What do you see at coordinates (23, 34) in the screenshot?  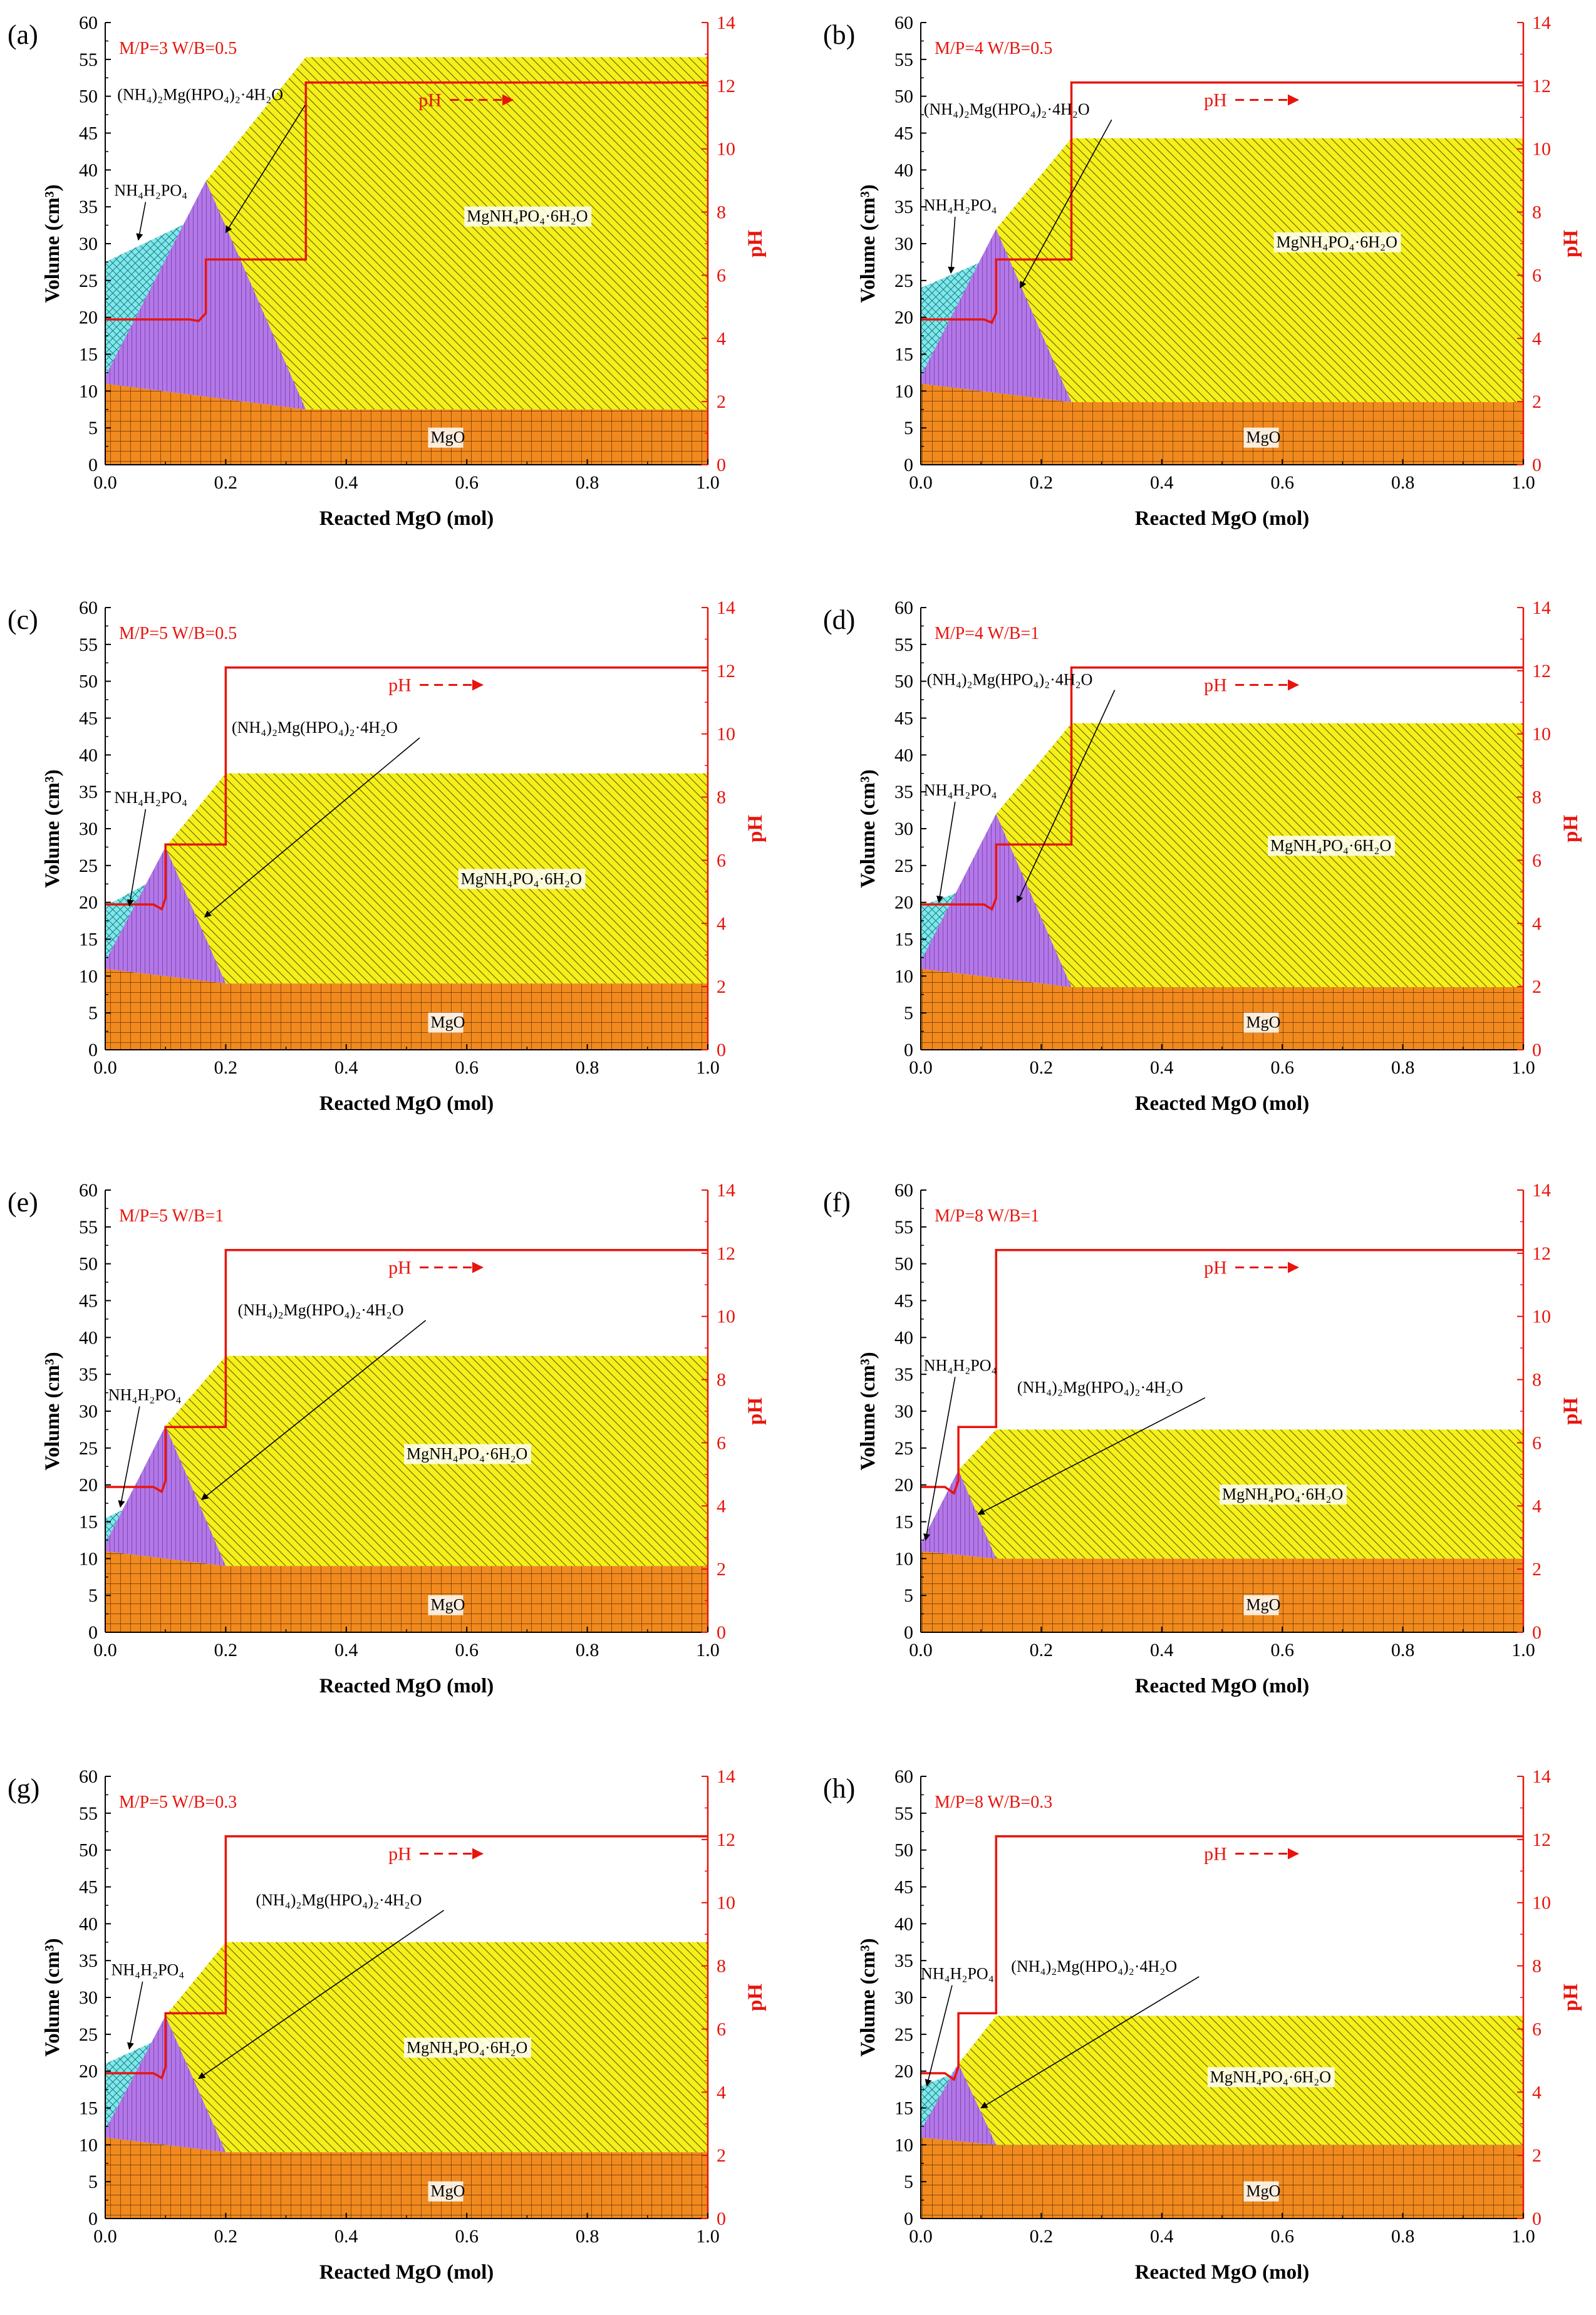 I see `panel-label: (a)` at bounding box center [23, 34].